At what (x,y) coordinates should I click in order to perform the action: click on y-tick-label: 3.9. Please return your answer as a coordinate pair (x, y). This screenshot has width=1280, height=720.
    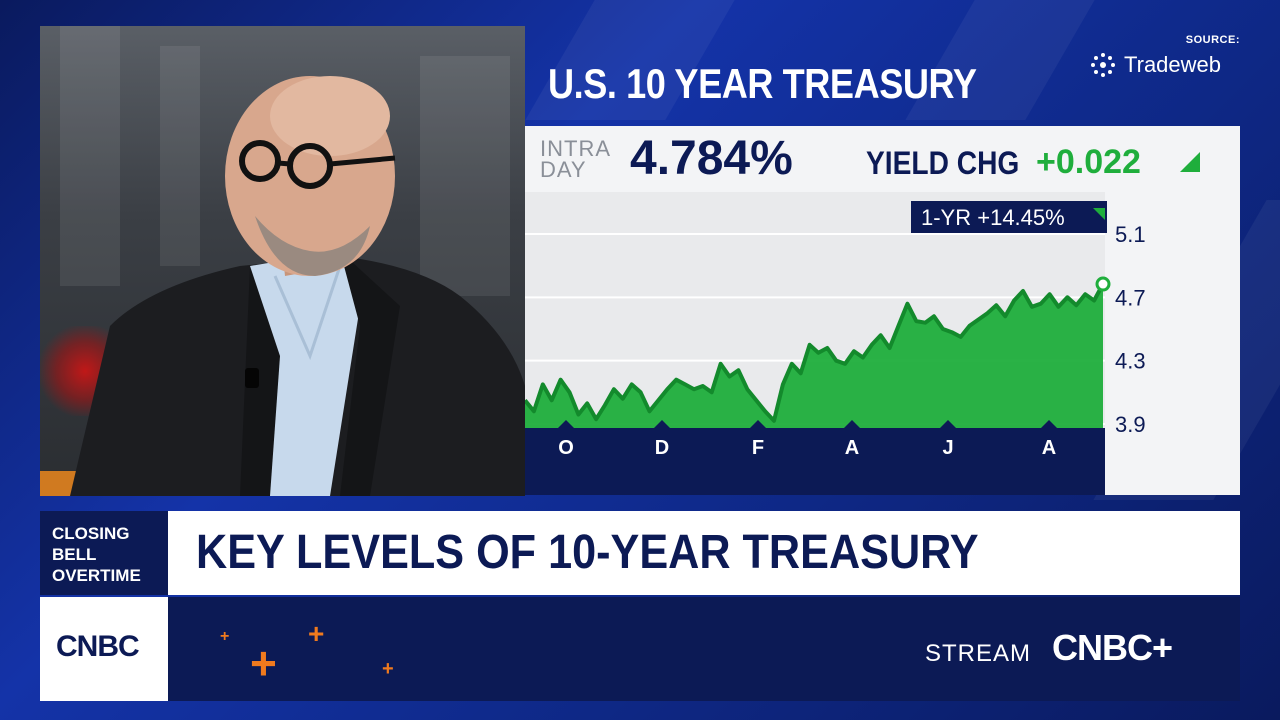
    Looking at the image, I should click on (1130, 424).